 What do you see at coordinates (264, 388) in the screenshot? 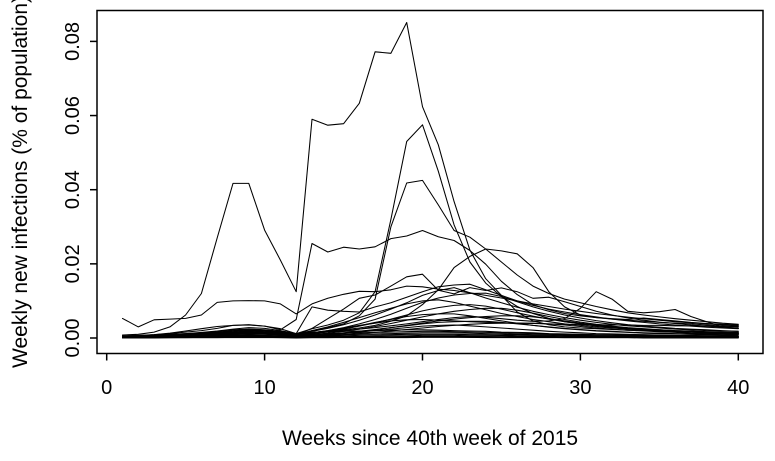
I see `x-tick-label-10: 10` at bounding box center [264, 388].